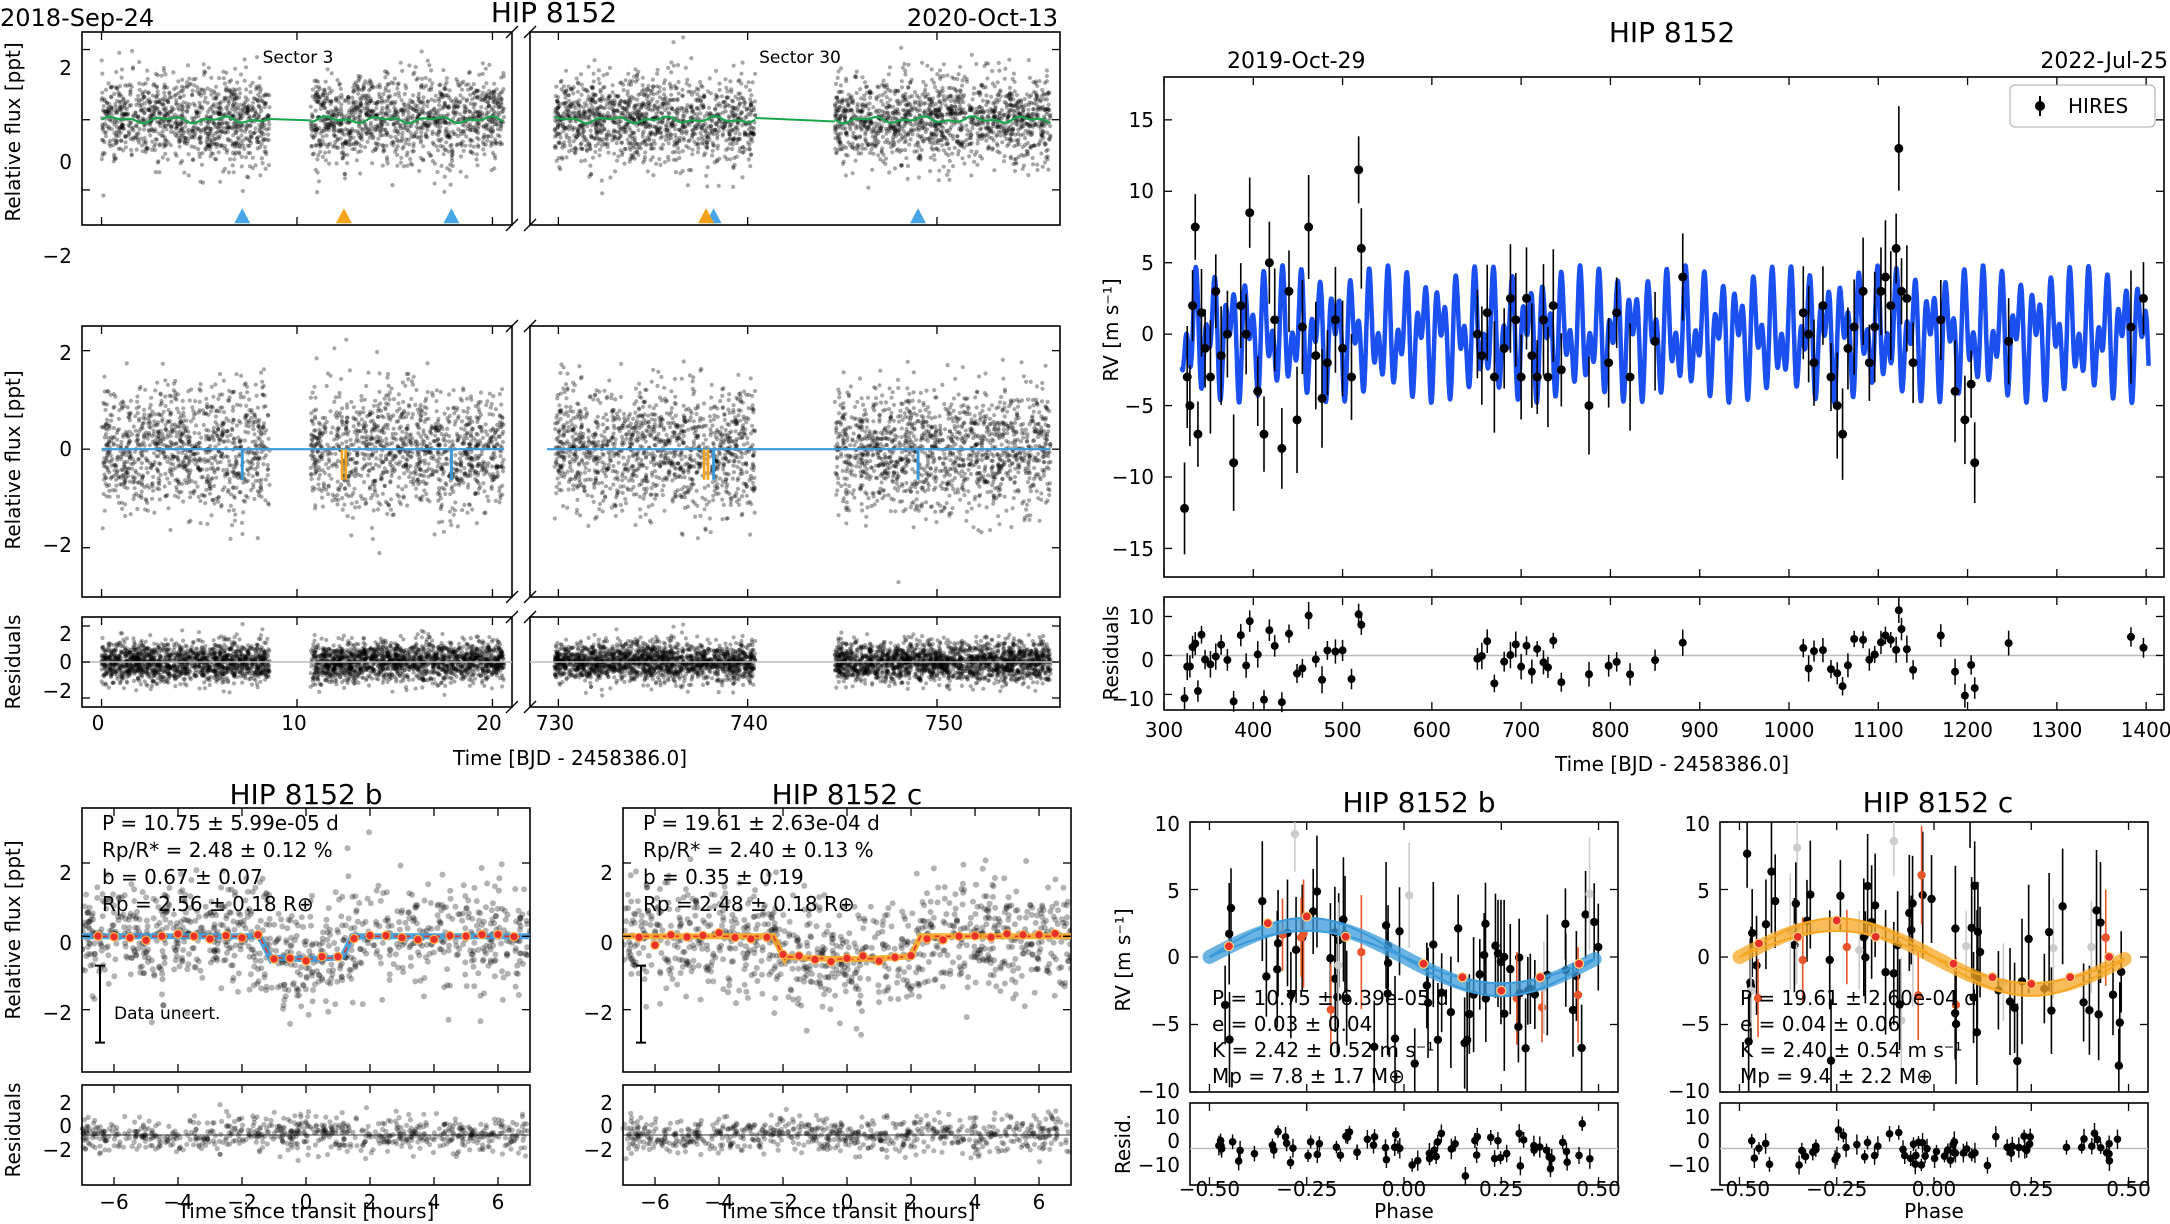  What do you see at coordinates (65, 662) in the screenshot?
I see `tess-panel-resid-ytick-1: 0` at bounding box center [65, 662].